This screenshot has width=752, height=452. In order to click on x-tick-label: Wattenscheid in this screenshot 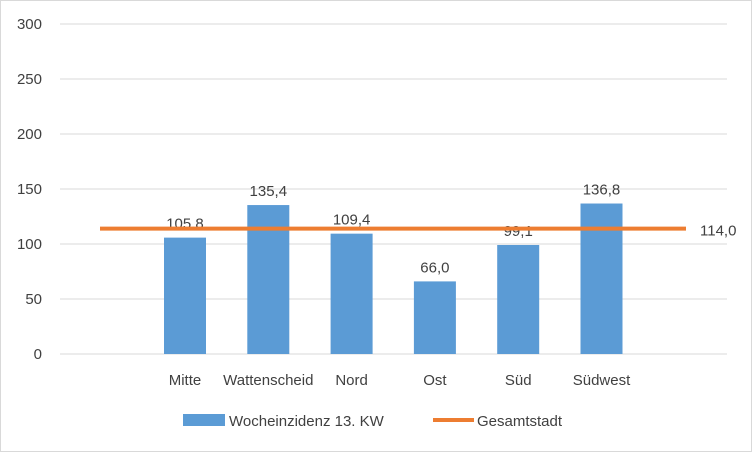, I will do `click(268, 380)`.